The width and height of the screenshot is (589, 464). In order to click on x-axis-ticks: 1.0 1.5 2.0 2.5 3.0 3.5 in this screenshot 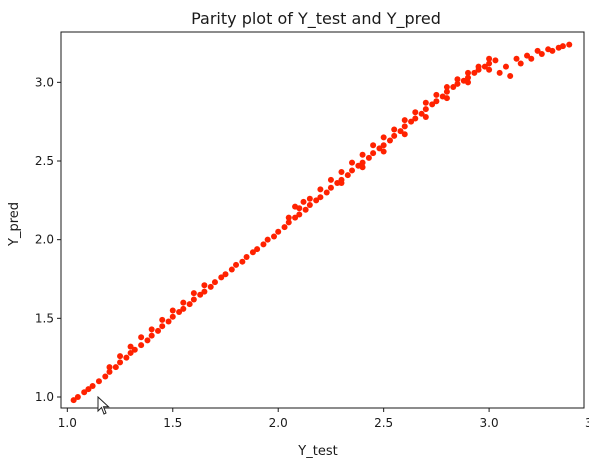, I will do `click(323, 419)`.